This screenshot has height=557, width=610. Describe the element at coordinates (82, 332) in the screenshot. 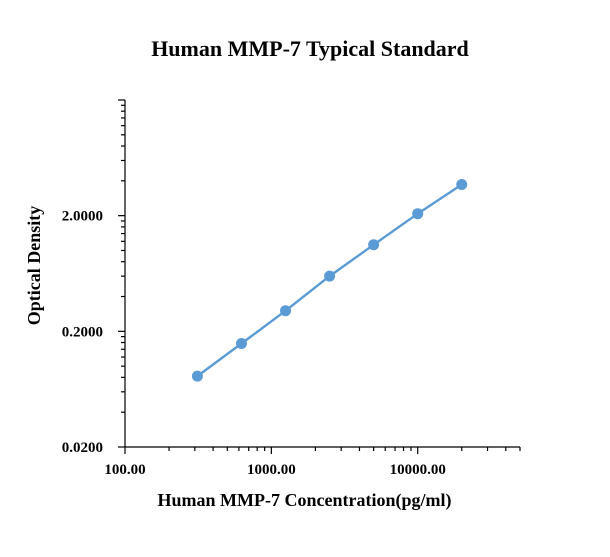

I see `y-tick-label: 0.2000` at that location.